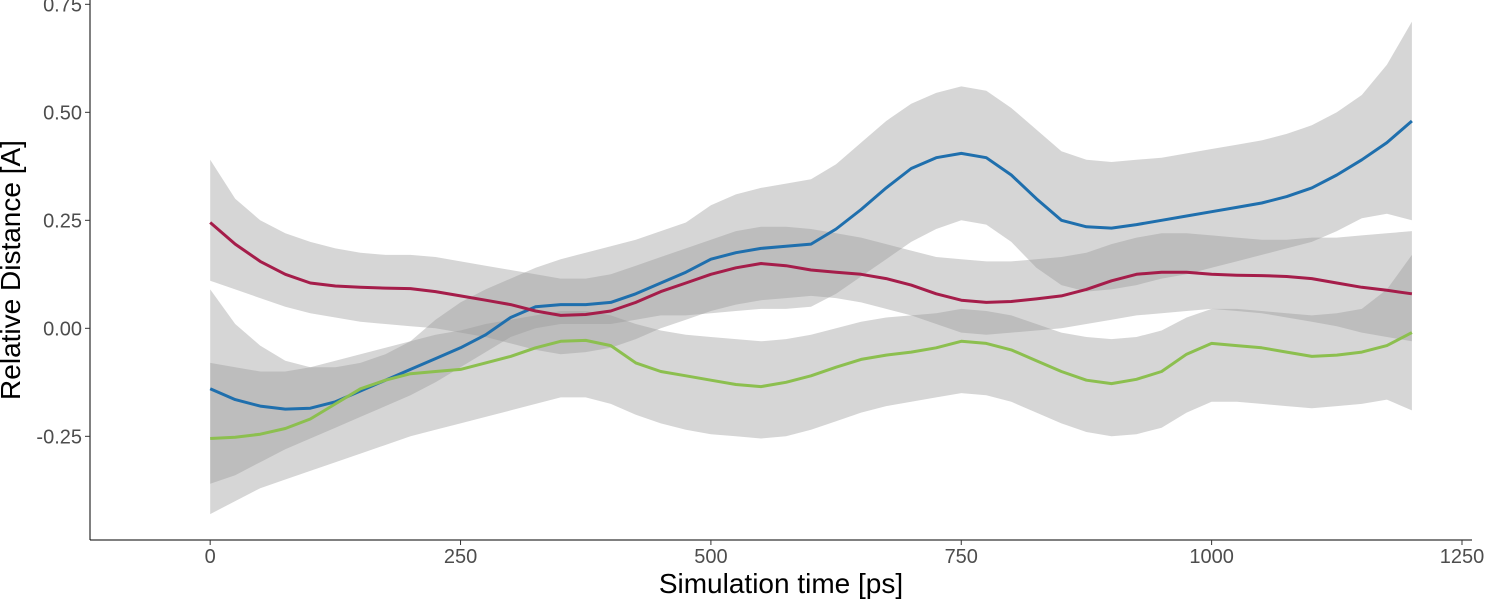 Image resolution: width=1500 pixels, height=600 pixels. I want to click on y-tick-label: -0.25, so click(59, 437).